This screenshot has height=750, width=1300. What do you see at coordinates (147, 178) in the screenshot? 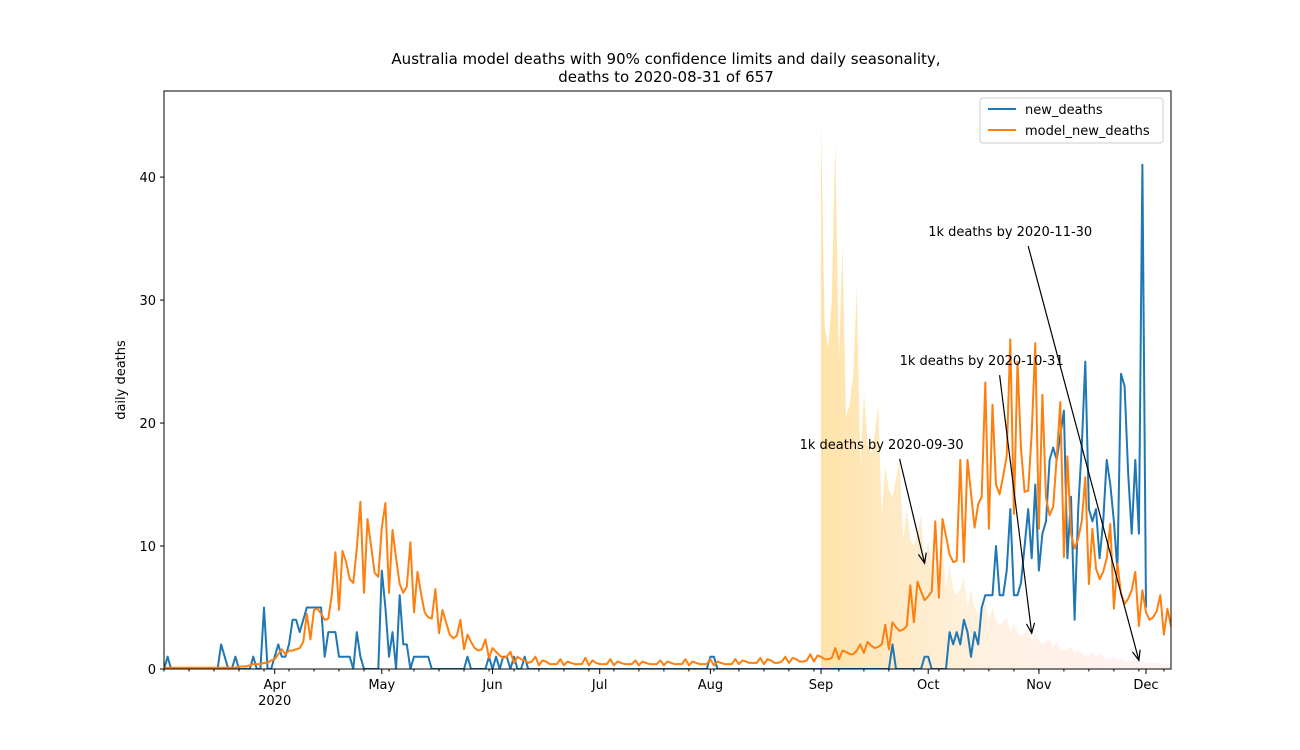
I see `y-tick-label: 40` at bounding box center [147, 178].